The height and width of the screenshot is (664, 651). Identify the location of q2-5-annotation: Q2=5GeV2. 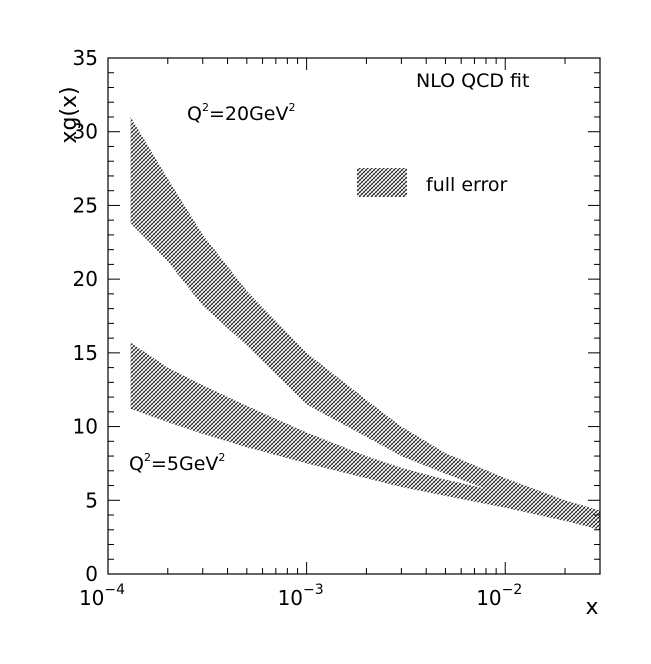
(177, 463).